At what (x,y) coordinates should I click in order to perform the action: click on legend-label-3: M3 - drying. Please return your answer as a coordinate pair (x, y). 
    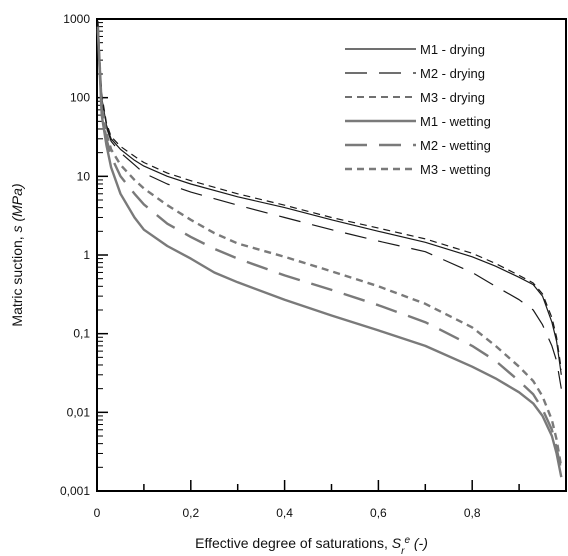
    Looking at the image, I should click on (452, 97).